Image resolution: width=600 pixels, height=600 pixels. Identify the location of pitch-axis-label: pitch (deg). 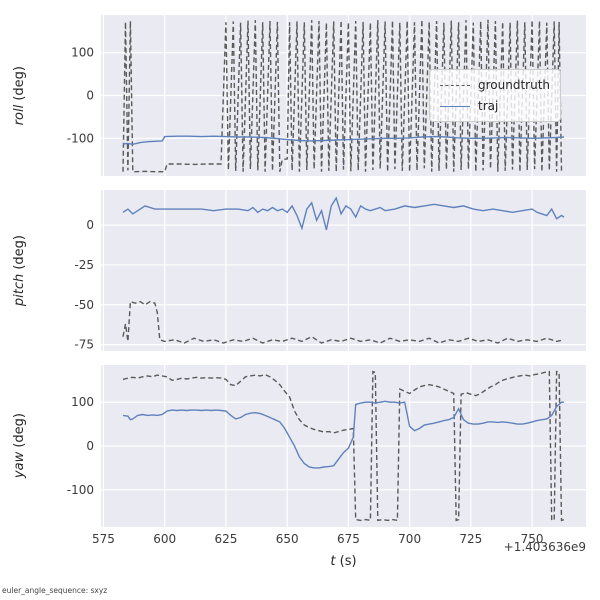
(19, 270).